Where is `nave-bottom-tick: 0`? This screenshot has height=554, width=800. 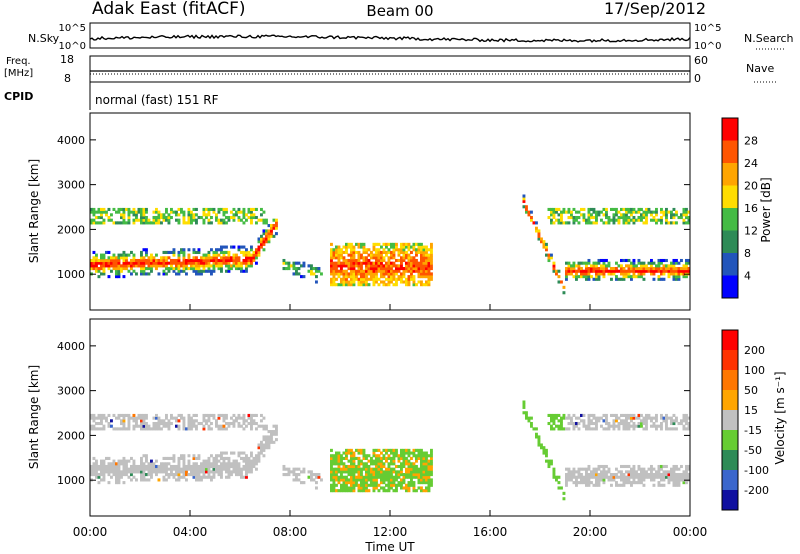 nave-bottom-tick: 0 is located at coordinates (697, 78).